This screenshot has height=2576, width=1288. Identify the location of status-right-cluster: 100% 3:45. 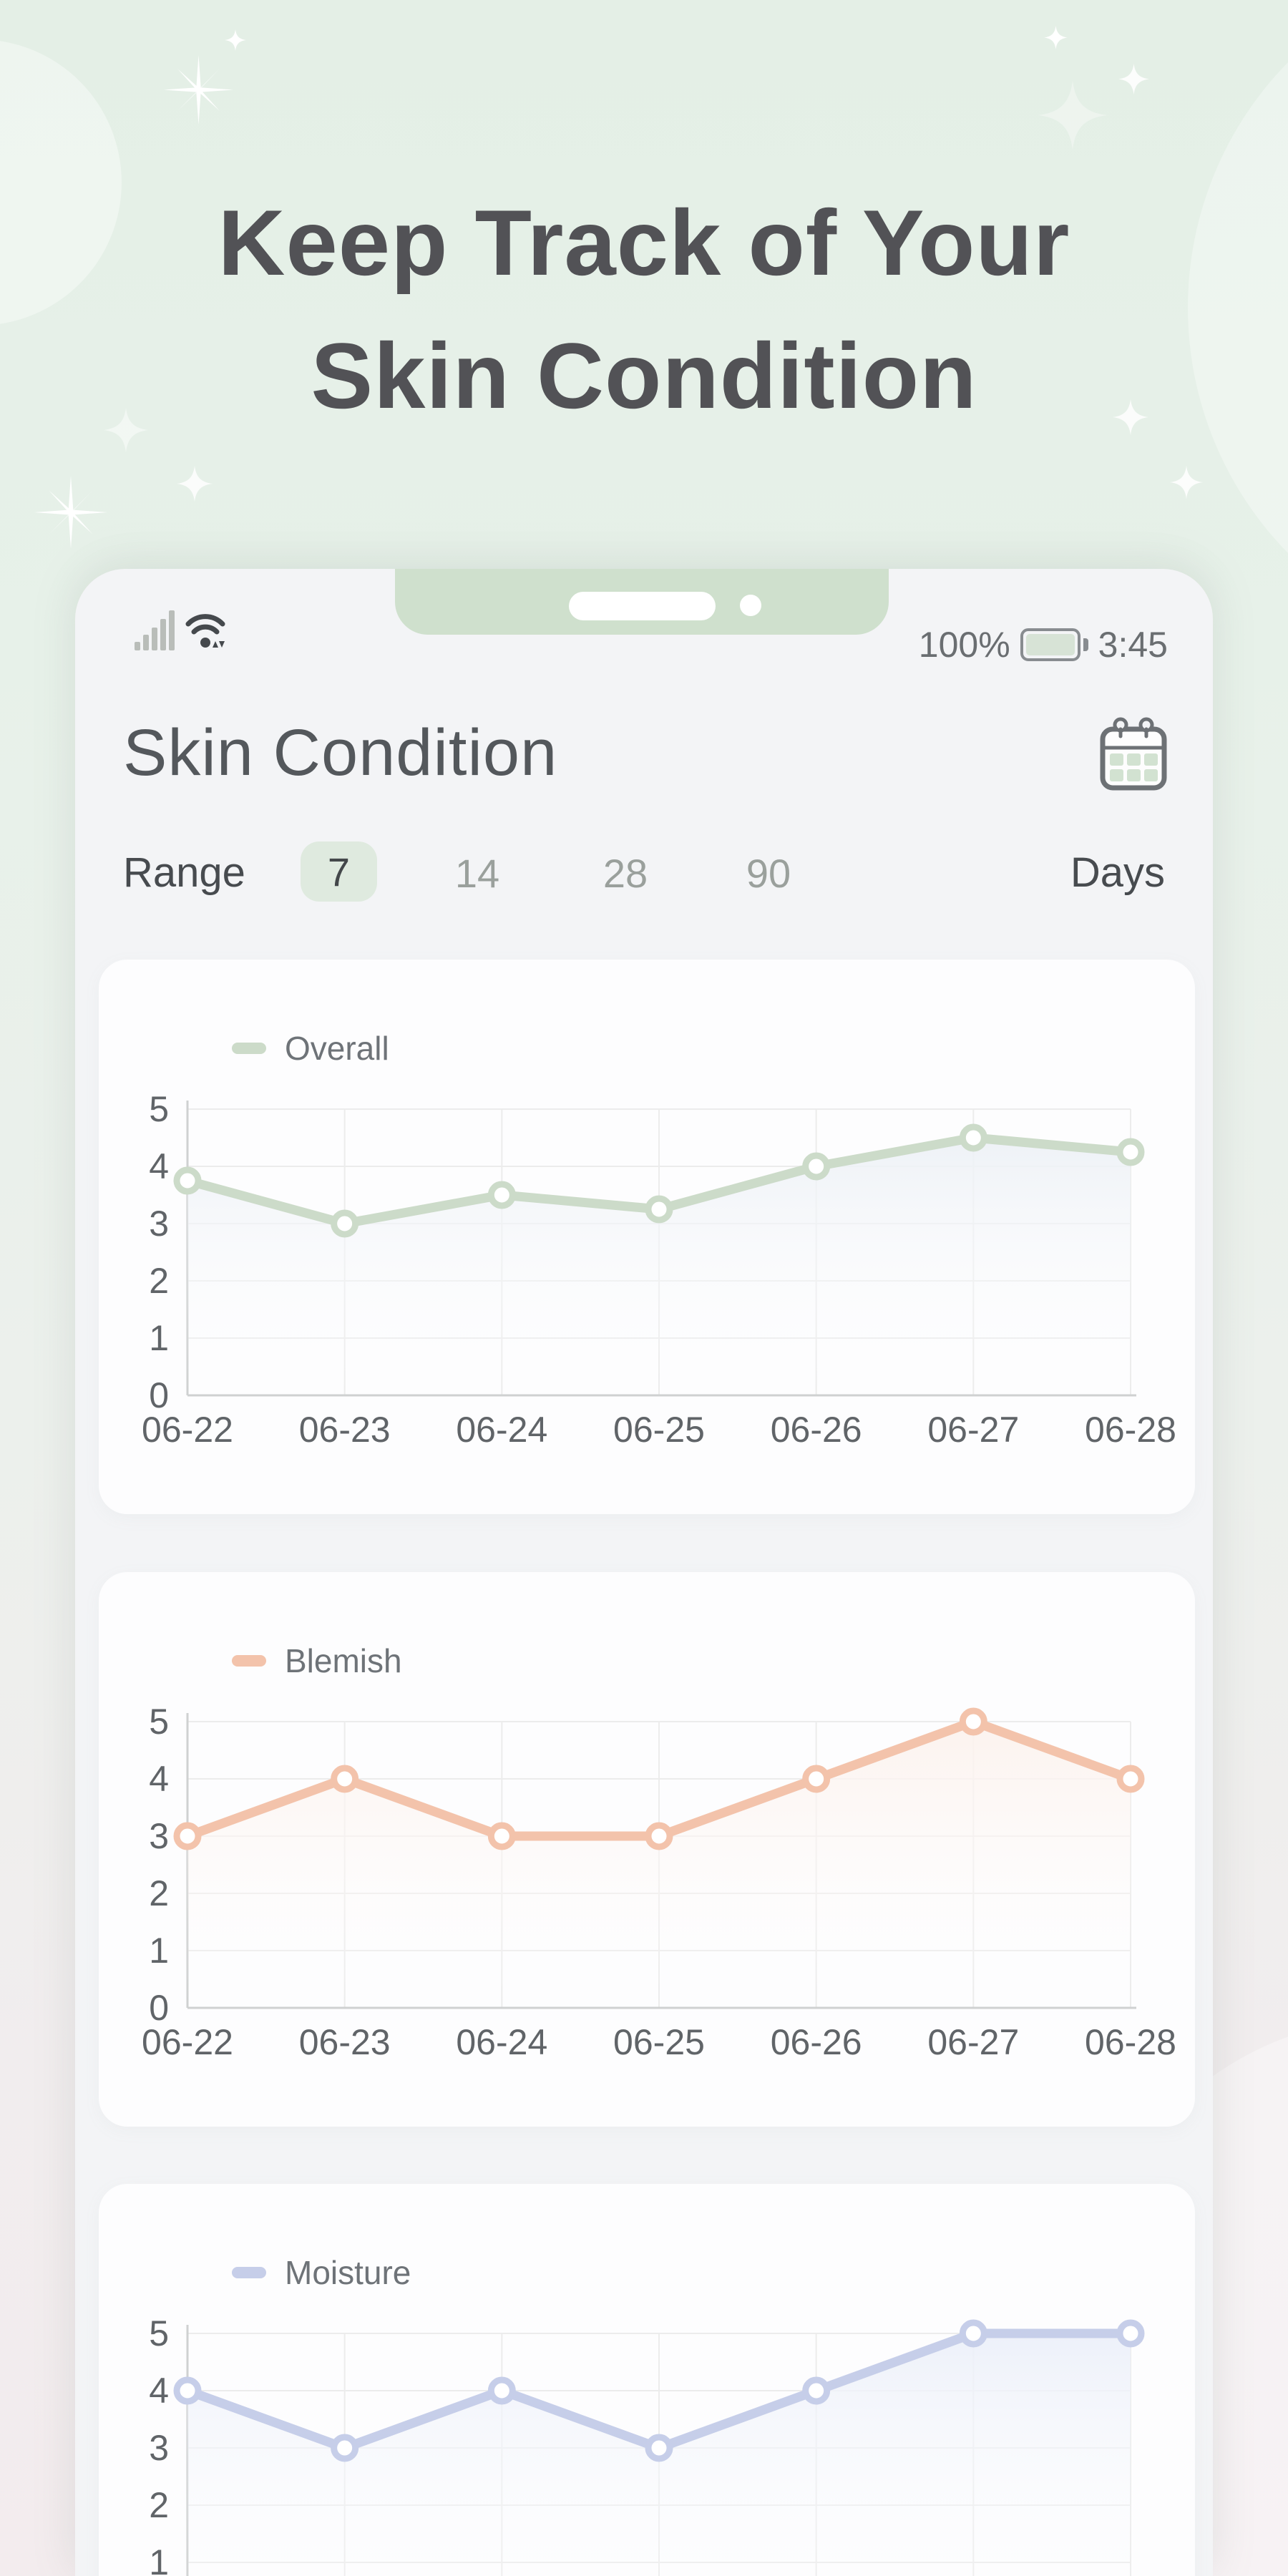
(1043, 645).